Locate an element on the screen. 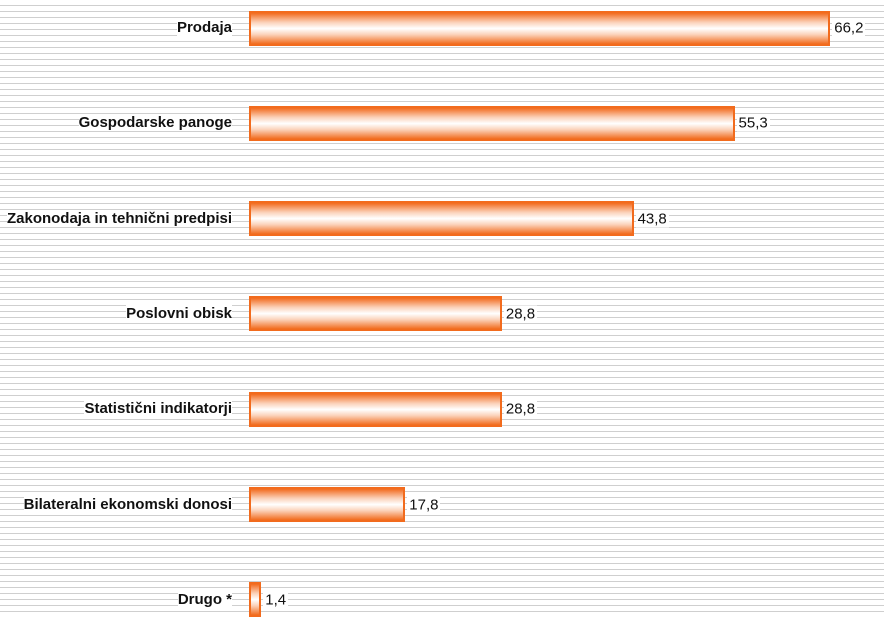 This screenshot has width=884, height=617. category-text: Bilateralni ekonomski donosi is located at coordinates (127, 504).